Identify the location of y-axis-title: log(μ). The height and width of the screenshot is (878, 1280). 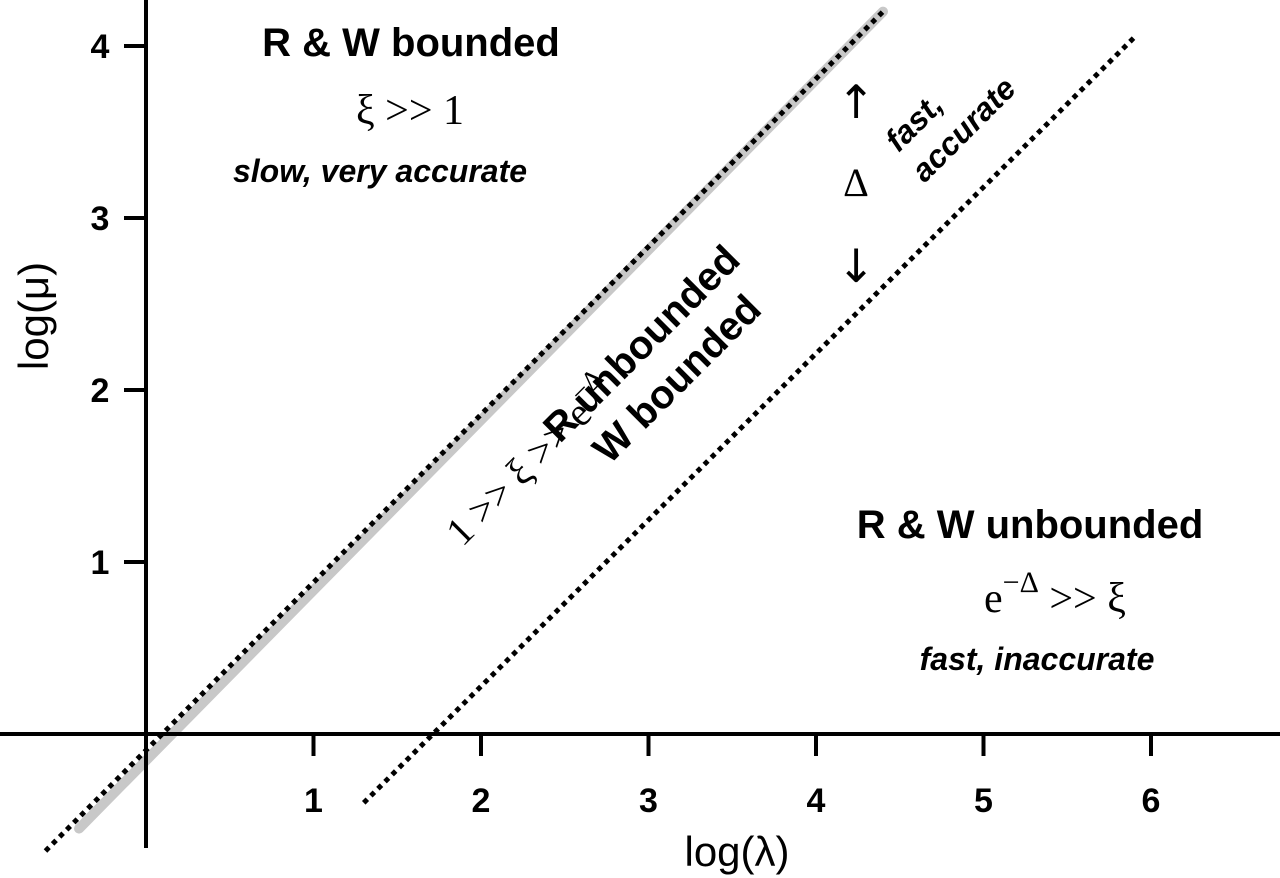
(33, 316).